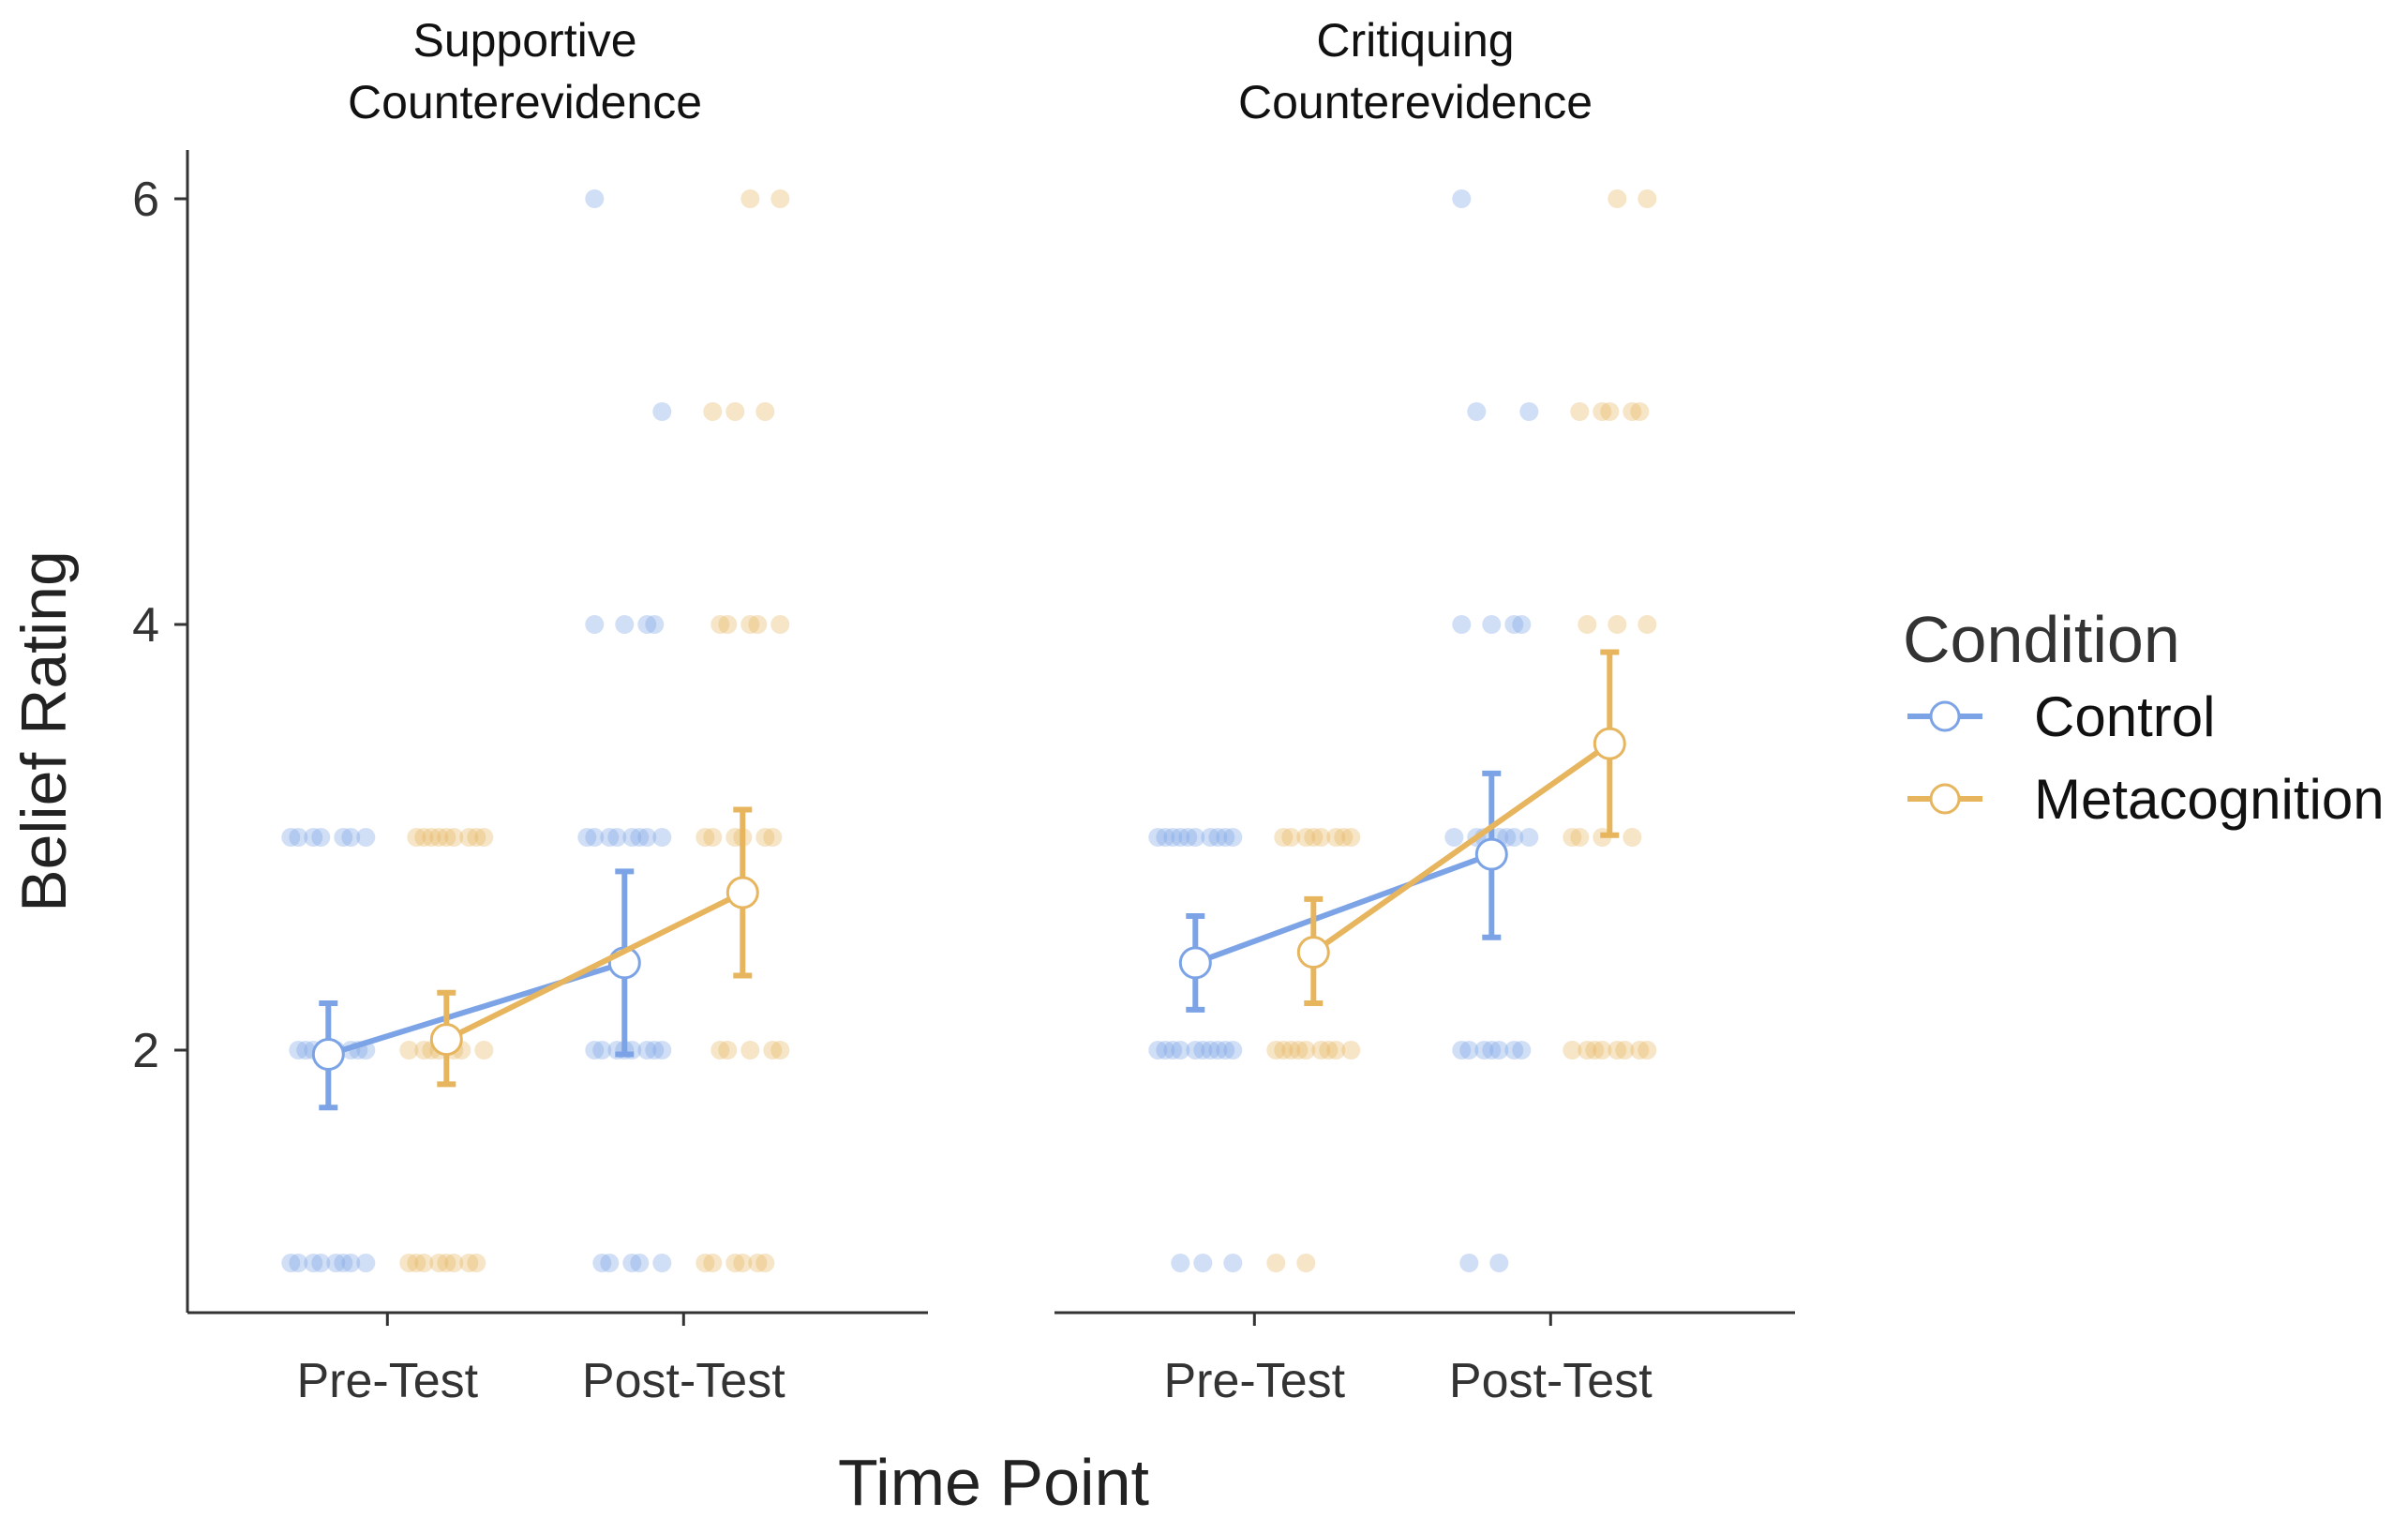 The image size is (2408, 1533). I want to click on legend: Condition Control Metacognition, so click(2144, 722).